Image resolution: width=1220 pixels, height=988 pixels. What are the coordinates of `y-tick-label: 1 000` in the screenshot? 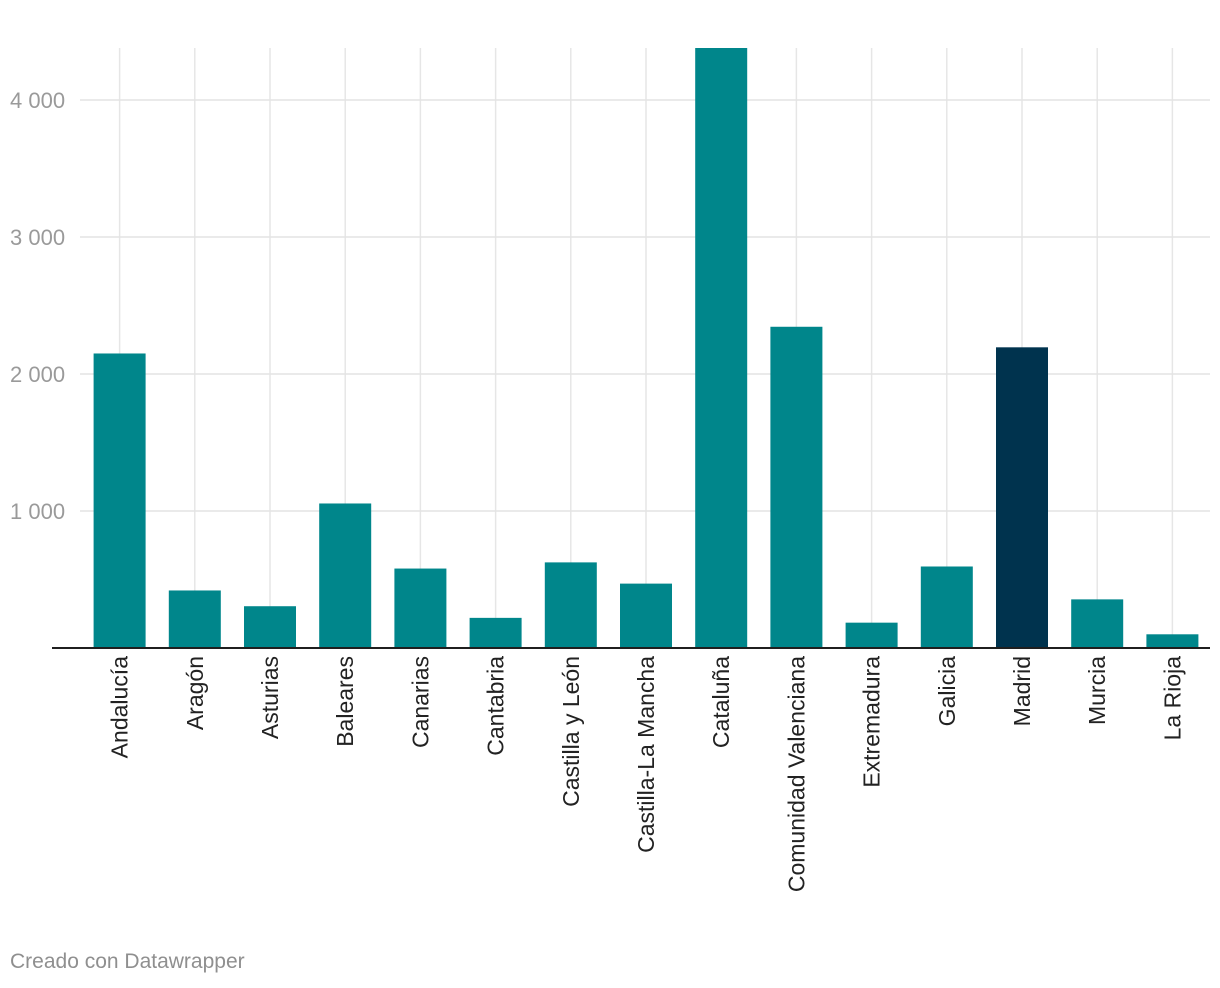 It's located at (37, 511).